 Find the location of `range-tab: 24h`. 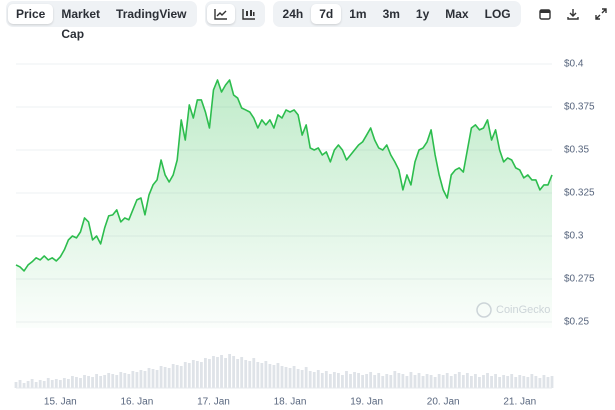

range-tab: 24h is located at coordinates (293, 14).